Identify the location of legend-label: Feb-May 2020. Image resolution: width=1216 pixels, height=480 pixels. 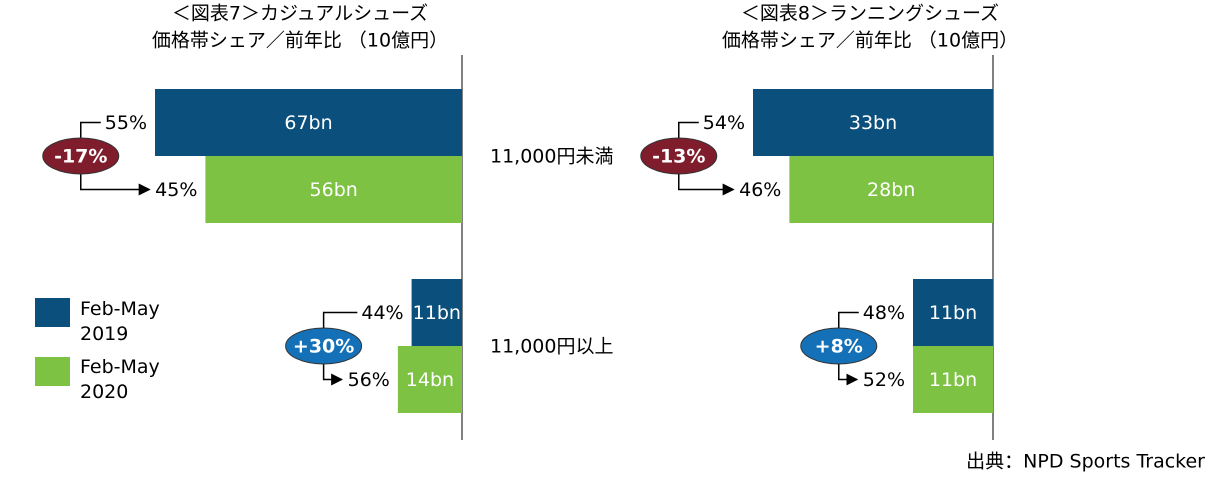
(120, 379).